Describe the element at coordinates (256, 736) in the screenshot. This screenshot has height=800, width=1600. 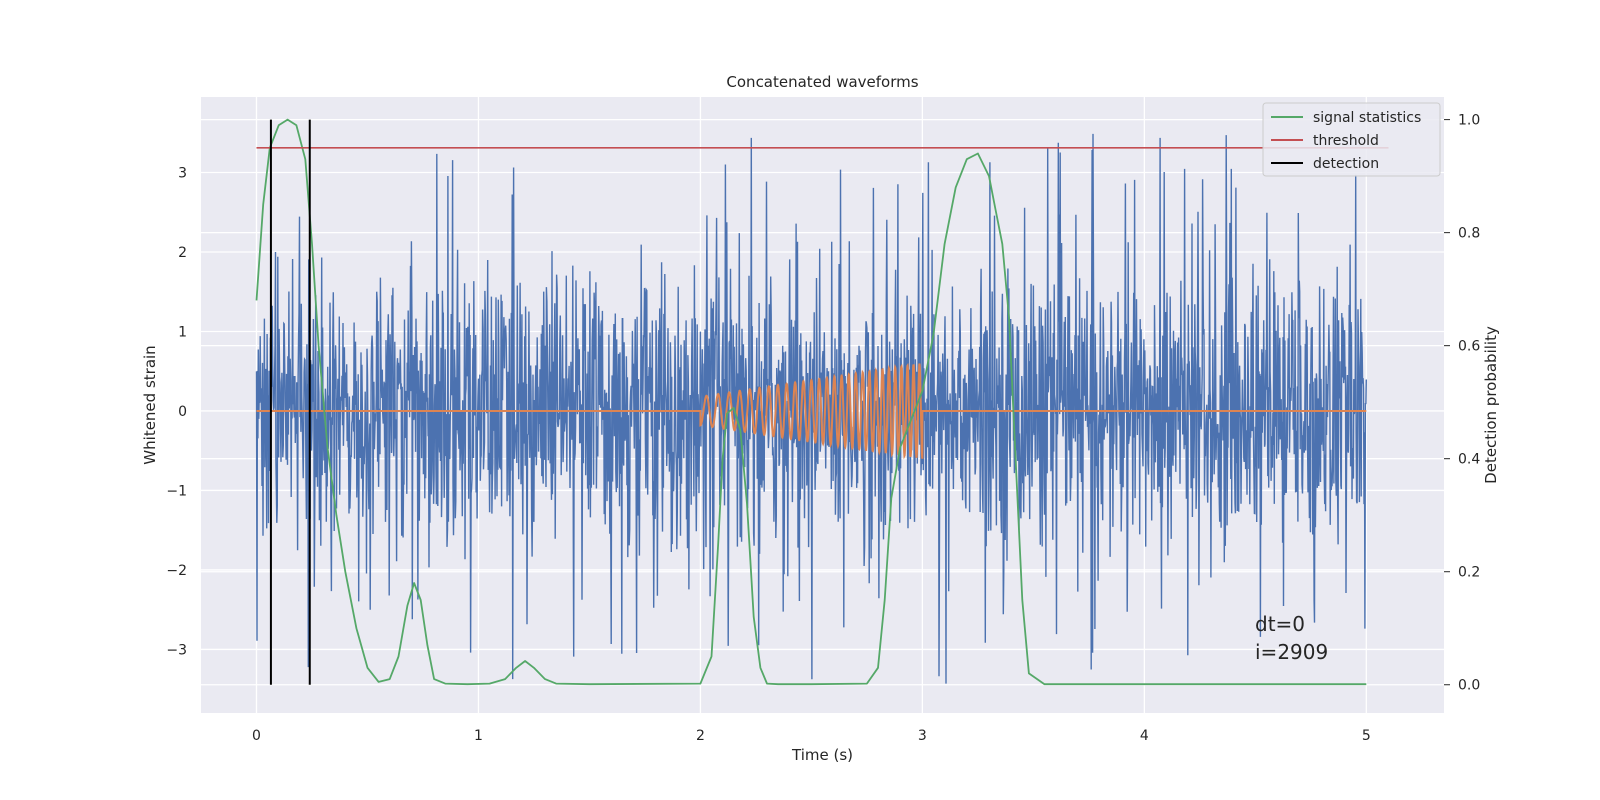
I see `x-tick-label: 0` at that location.